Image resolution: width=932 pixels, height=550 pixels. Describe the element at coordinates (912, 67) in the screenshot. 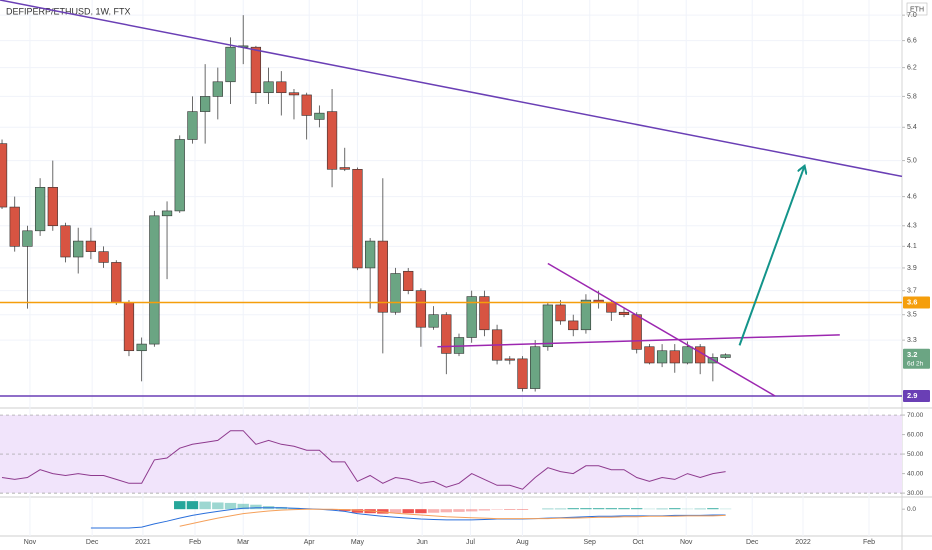

I see `y-tick-label: 6.2` at that location.